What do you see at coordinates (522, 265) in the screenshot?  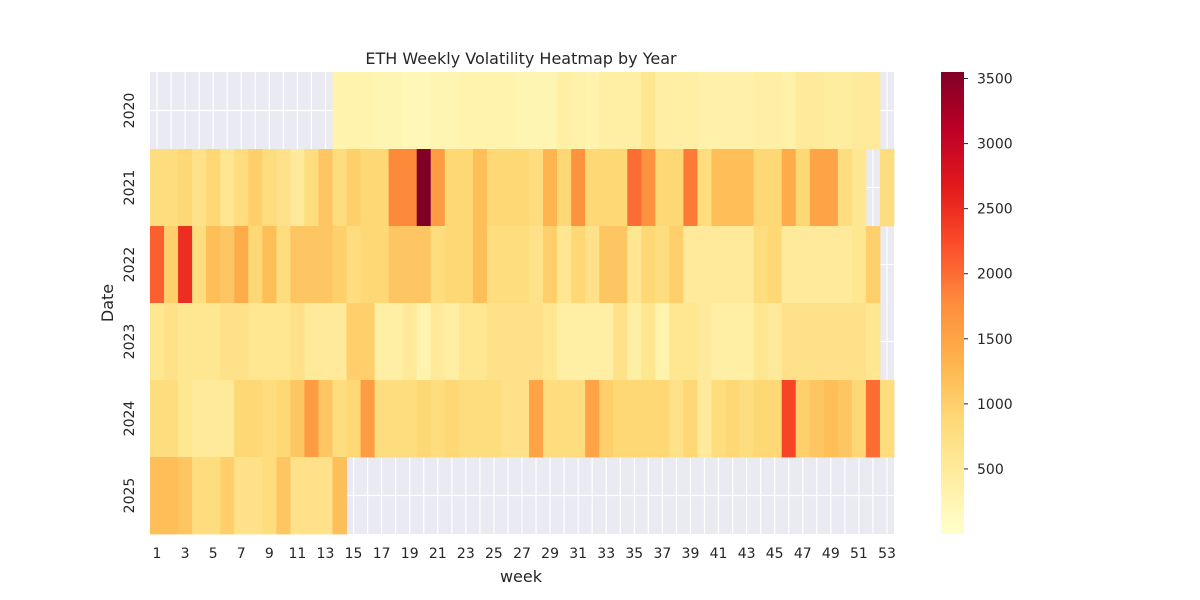 I see `heatmap-cell-2022-w27` at bounding box center [522, 265].